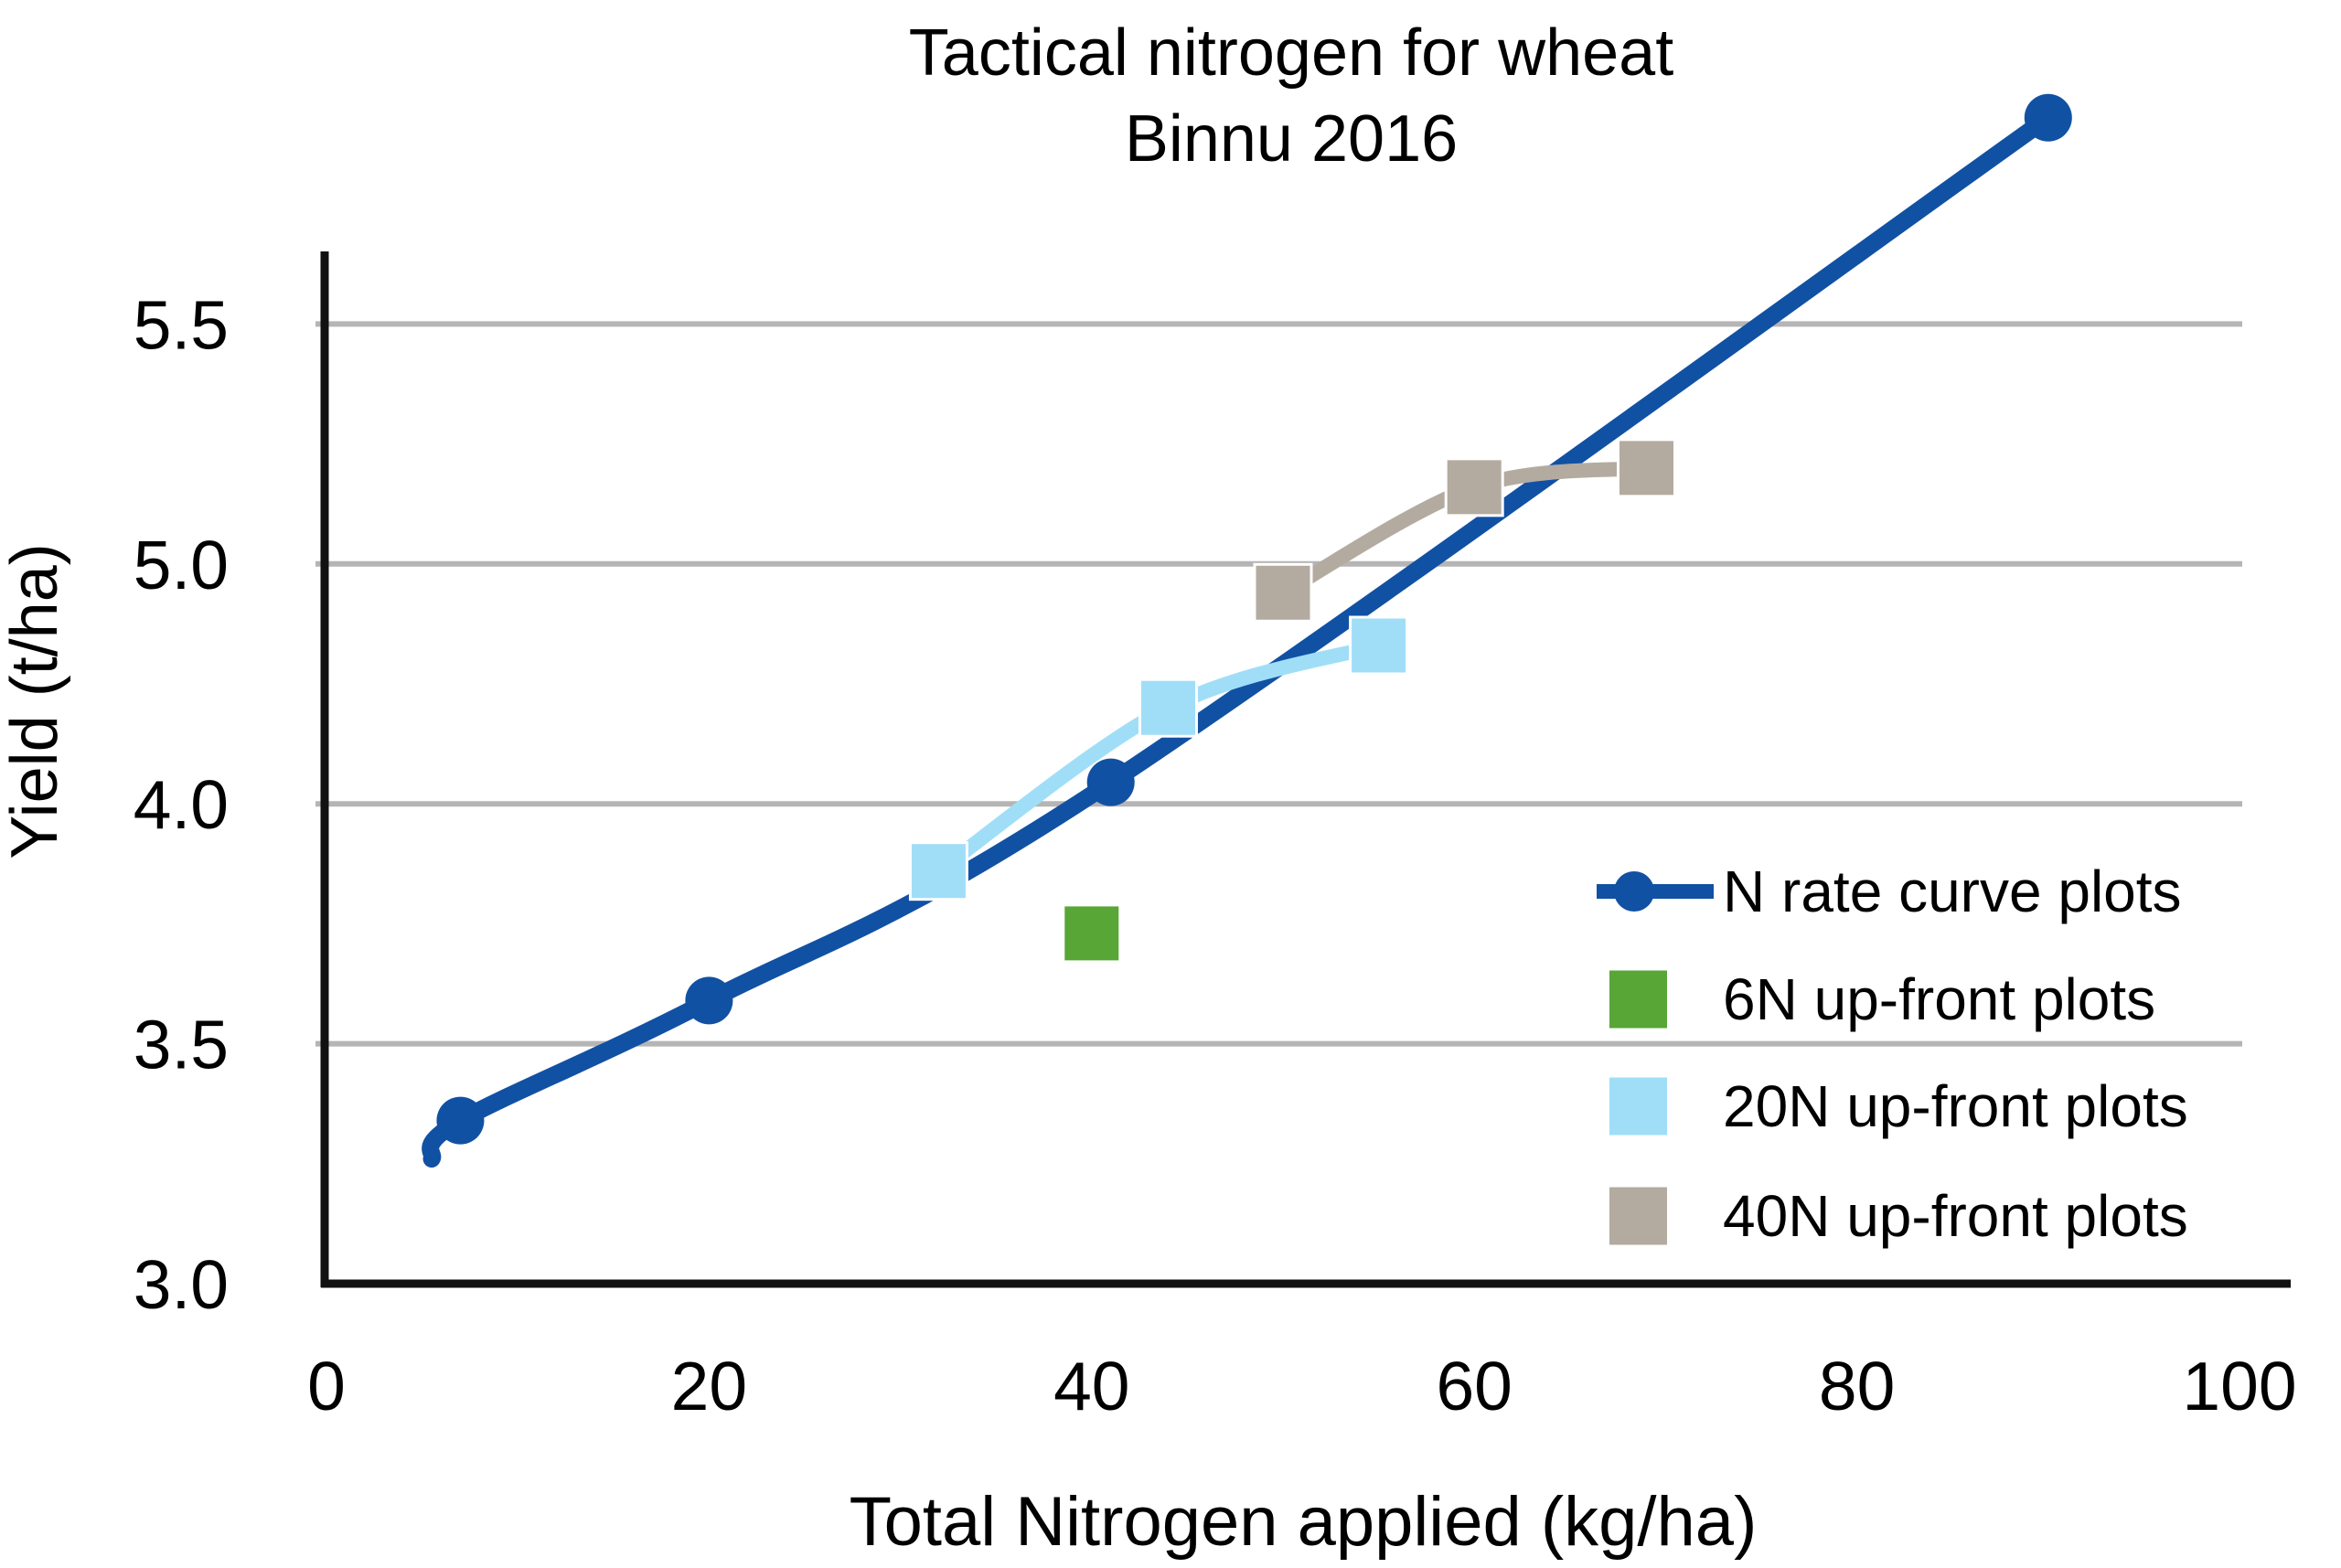 Image resolution: width=2341 pixels, height=1568 pixels. What do you see at coordinates (1634, 891) in the screenshot?
I see `legend-circle-icon` at bounding box center [1634, 891].